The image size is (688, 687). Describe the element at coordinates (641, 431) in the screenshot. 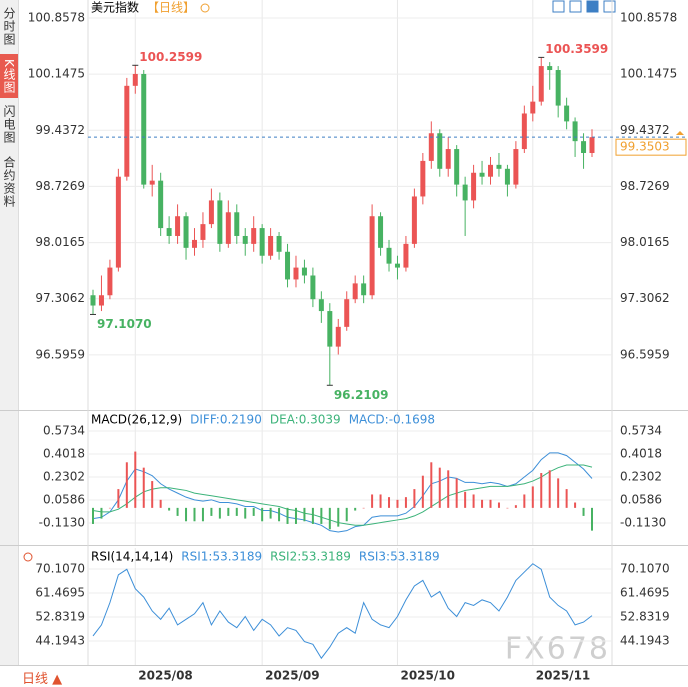

I see `y-tick-label-right: 0.5734` at that location.